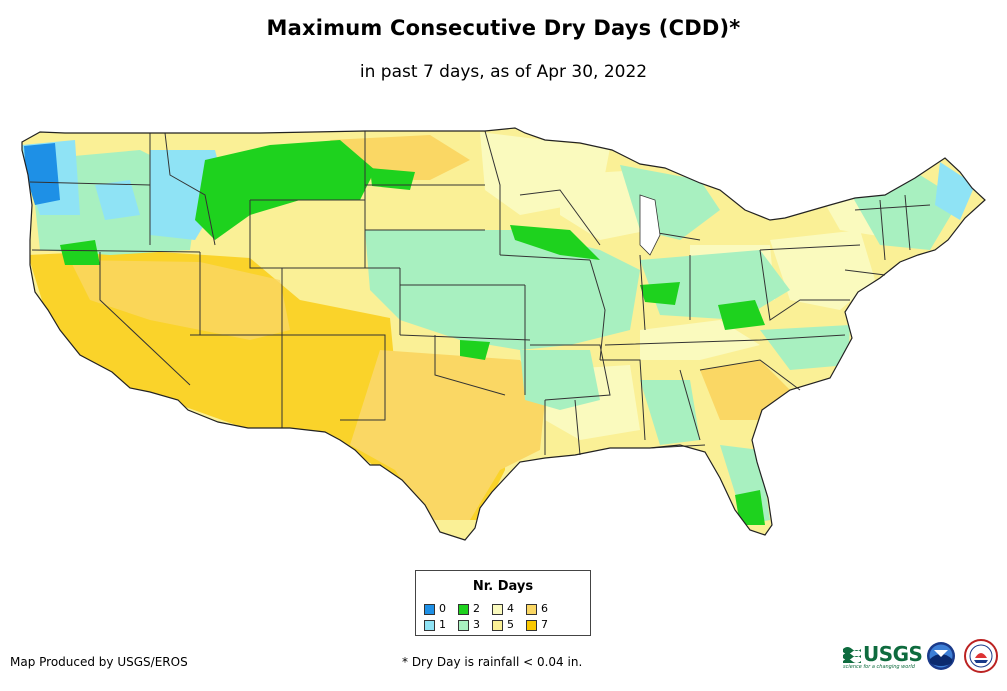 The width and height of the screenshot is (1007, 691). Describe the element at coordinates (476, 624) in the screenshot. I see `legend-label: 3` at that location.